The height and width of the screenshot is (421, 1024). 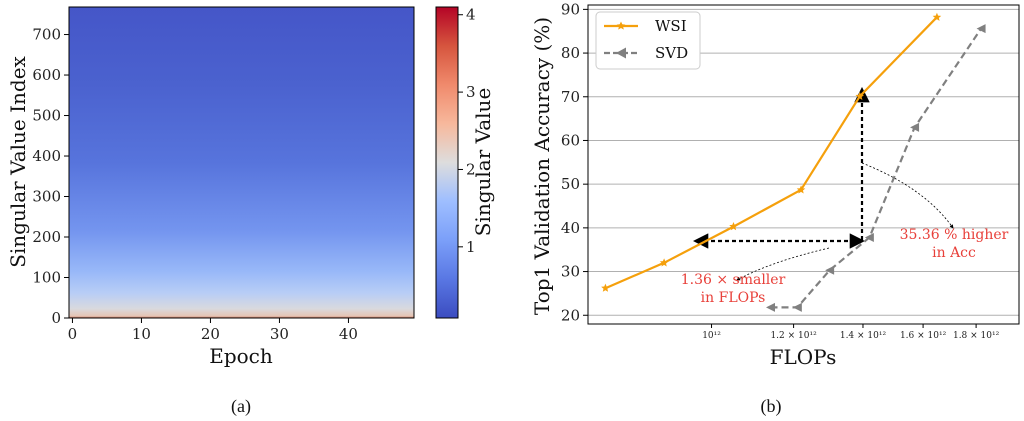 I want to click on line-xtick-label: 1.2 × 10¹², so click(x=793, y=336).